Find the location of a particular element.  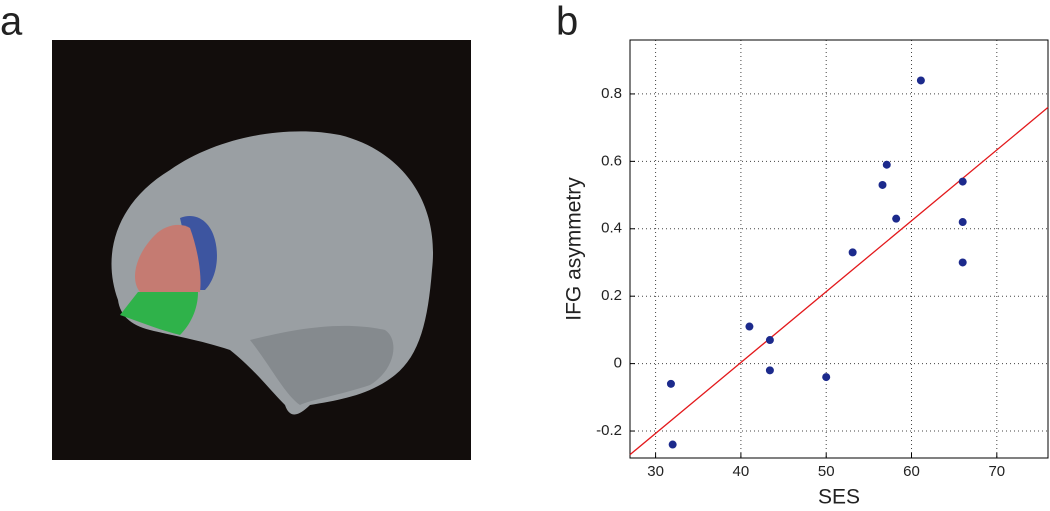

x-tick-label: 40 is located at coordinates (741, 471).